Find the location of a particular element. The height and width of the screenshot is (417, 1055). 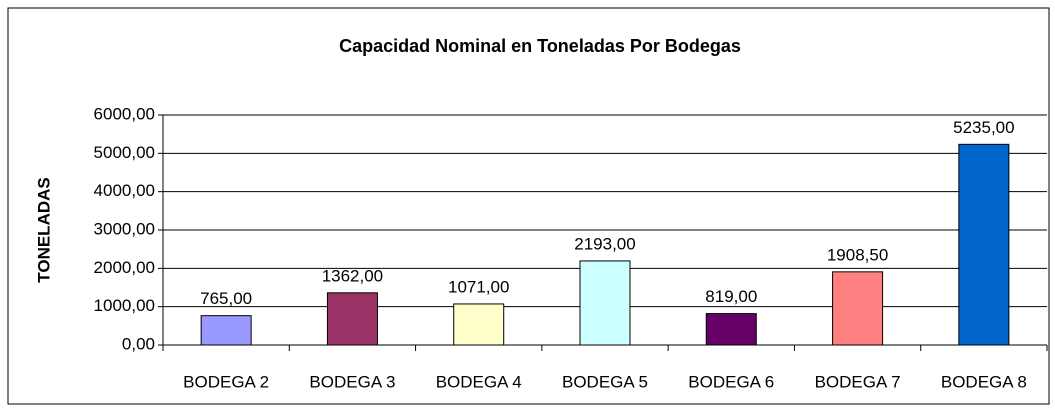

value-label: 1362,00 is located at coordinates (352, 275).